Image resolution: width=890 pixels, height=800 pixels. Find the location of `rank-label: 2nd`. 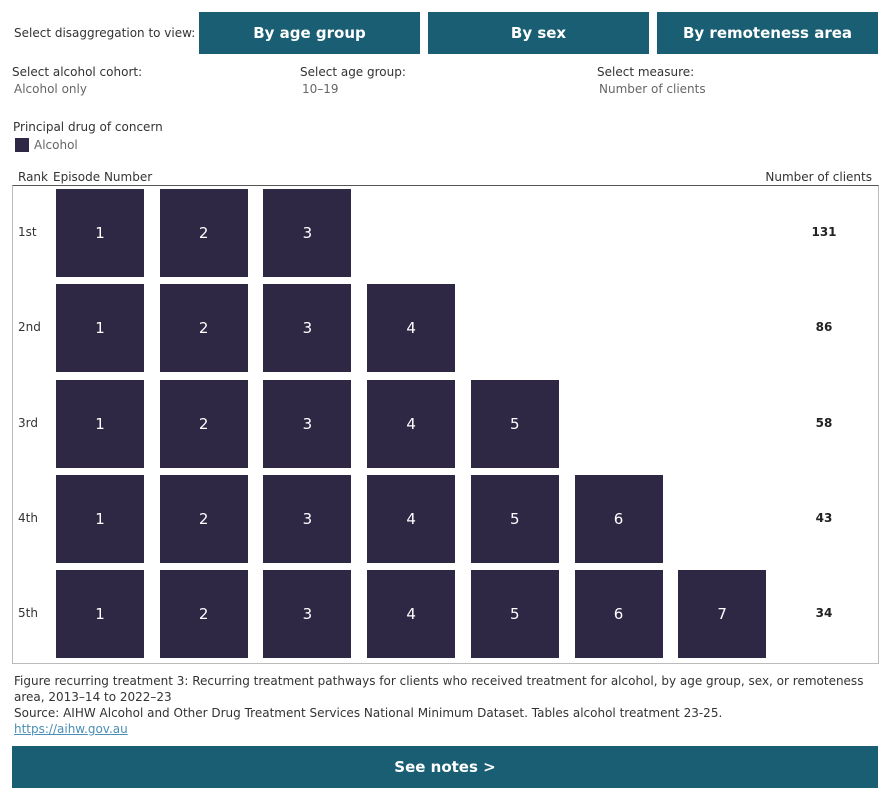

rank-label: 2nd is located at coordinates (29, 327).